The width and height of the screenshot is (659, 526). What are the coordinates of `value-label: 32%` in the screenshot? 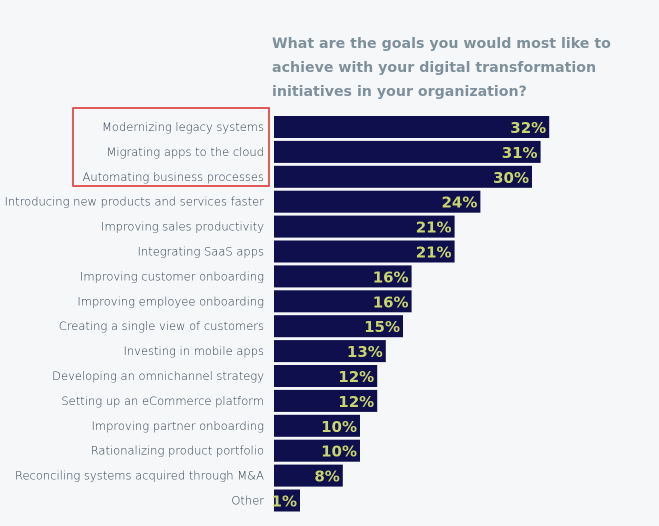 It's located at (528, 128).